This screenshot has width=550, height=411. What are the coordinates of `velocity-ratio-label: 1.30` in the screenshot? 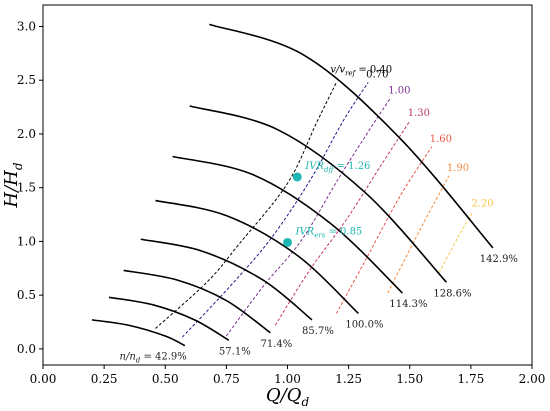 It's located at (419, 113).